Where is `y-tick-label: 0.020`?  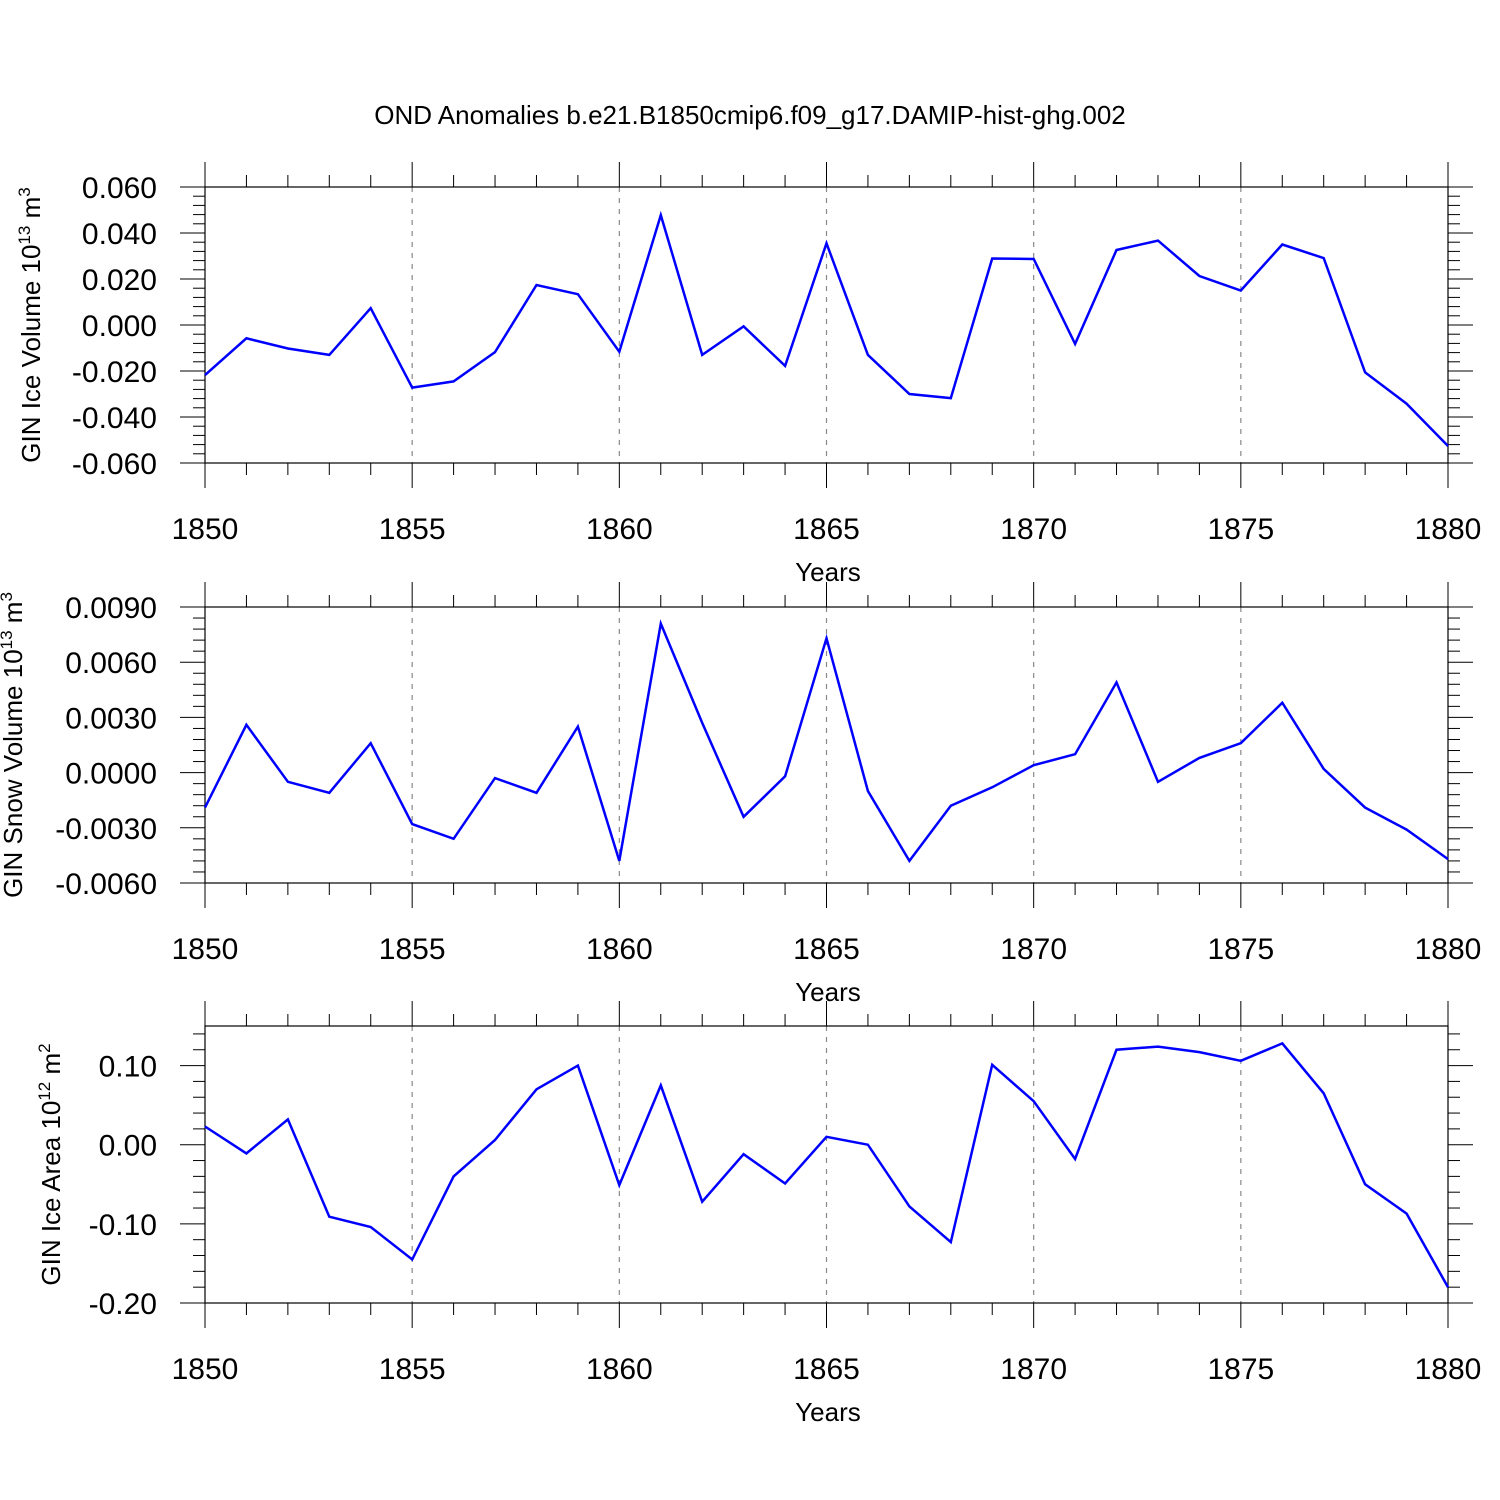
y-tick-label: 0.020 is located at coordinates (119, 280).